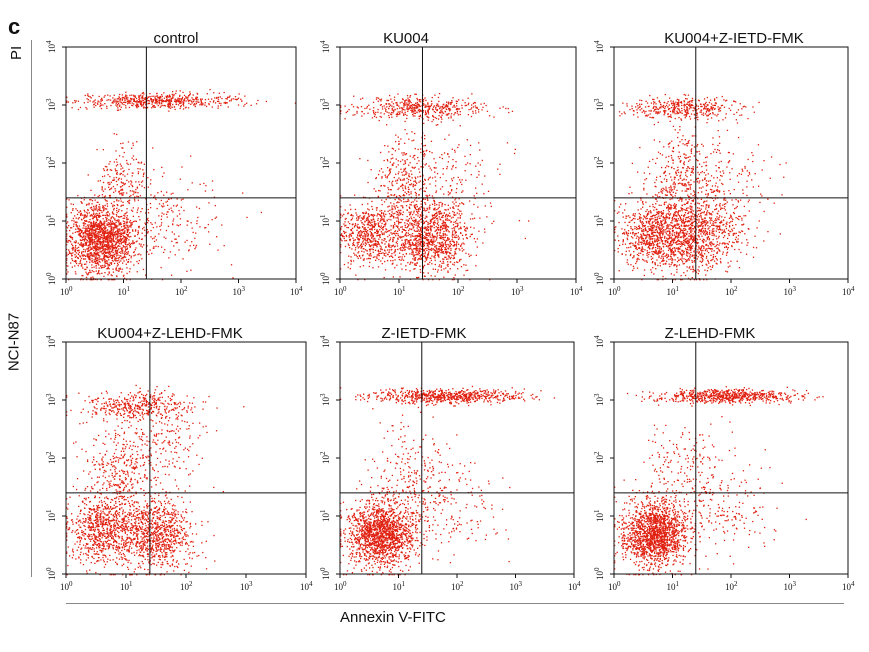  I want to click on x-tick-label: 101, so click(124, 291).